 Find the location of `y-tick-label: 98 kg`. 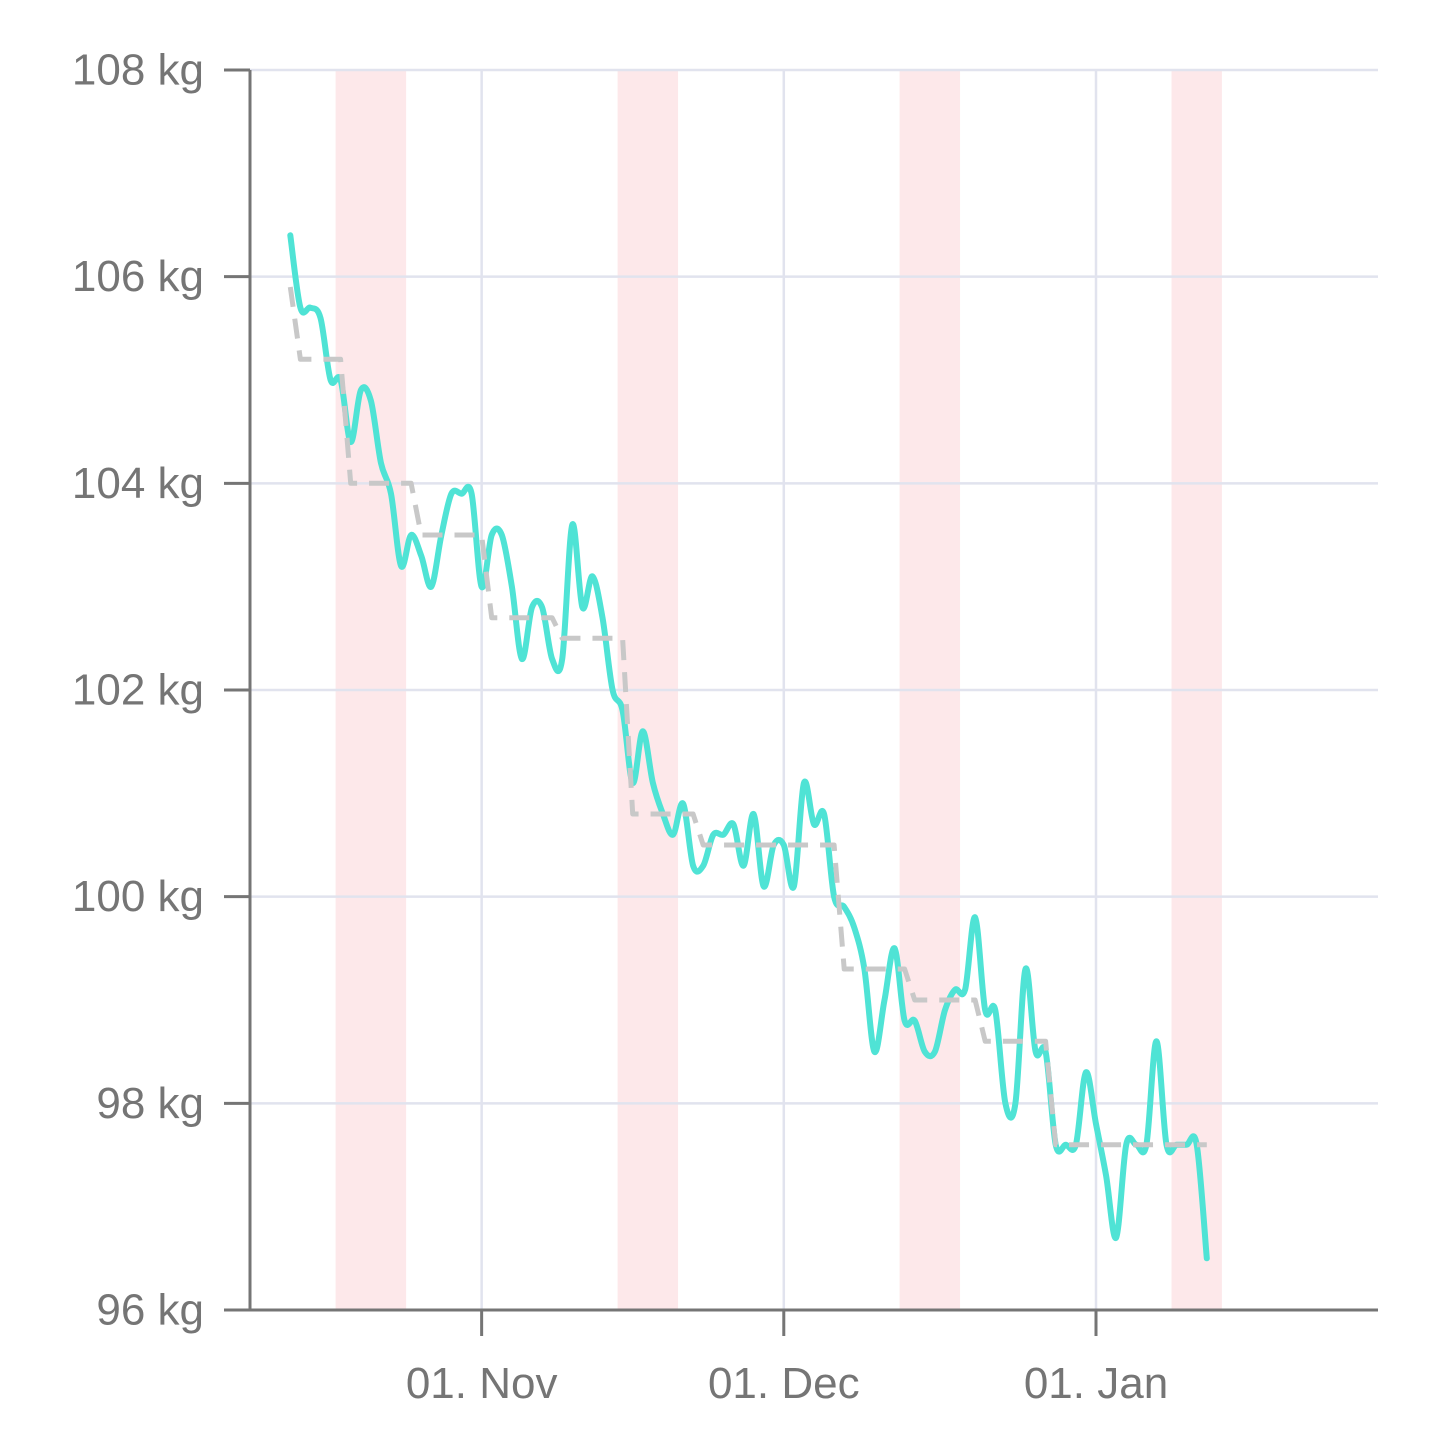

y-tick-label: 98 kg is located at coordinates (150, 1103).